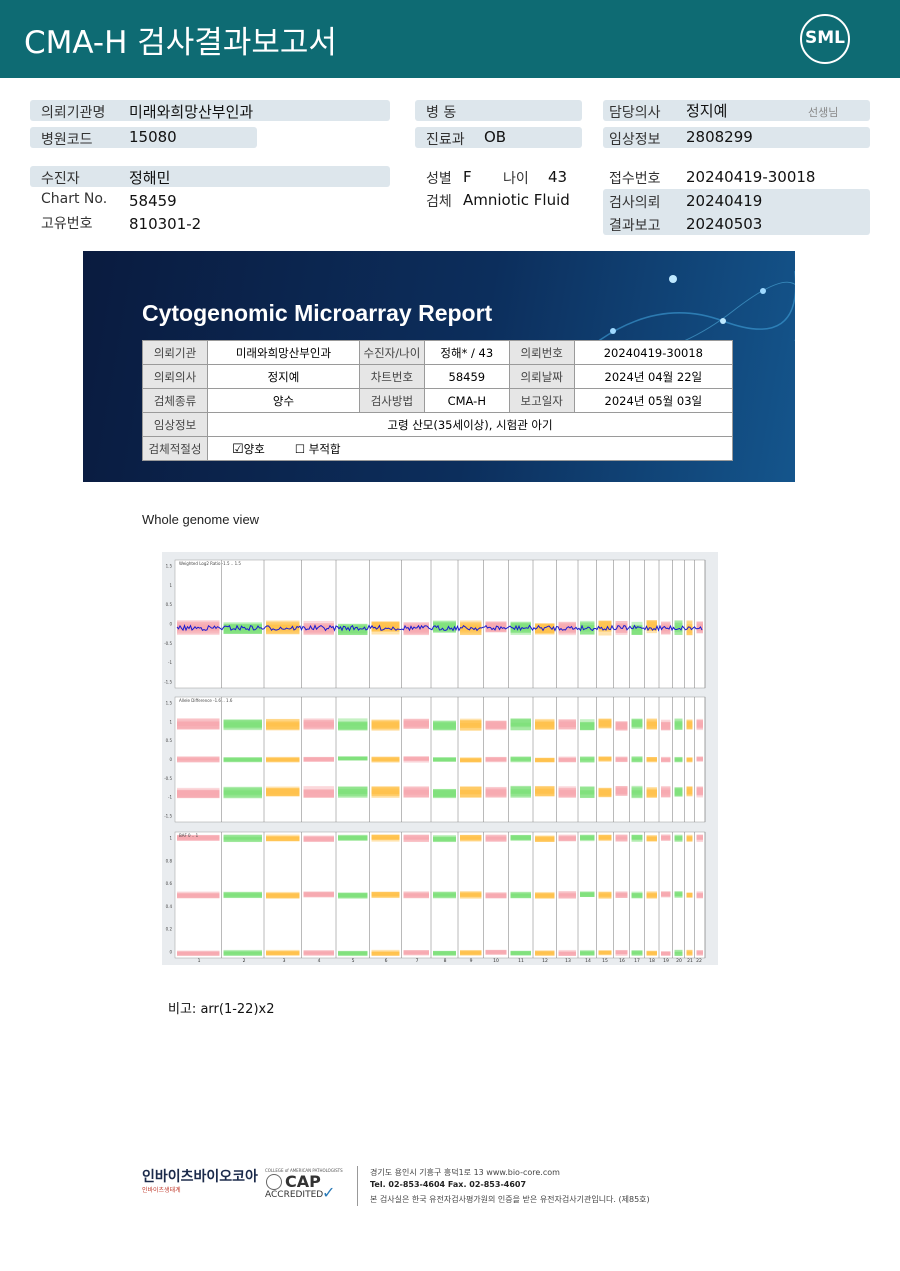 This screenshot has height=1271, width=900. What do you see at coordinates (304, 1170) in the screenshot?
I see `cap-top: COLLEGE of AMERICAN PATHOLOGISTS` at bounding box center [304, 1170].